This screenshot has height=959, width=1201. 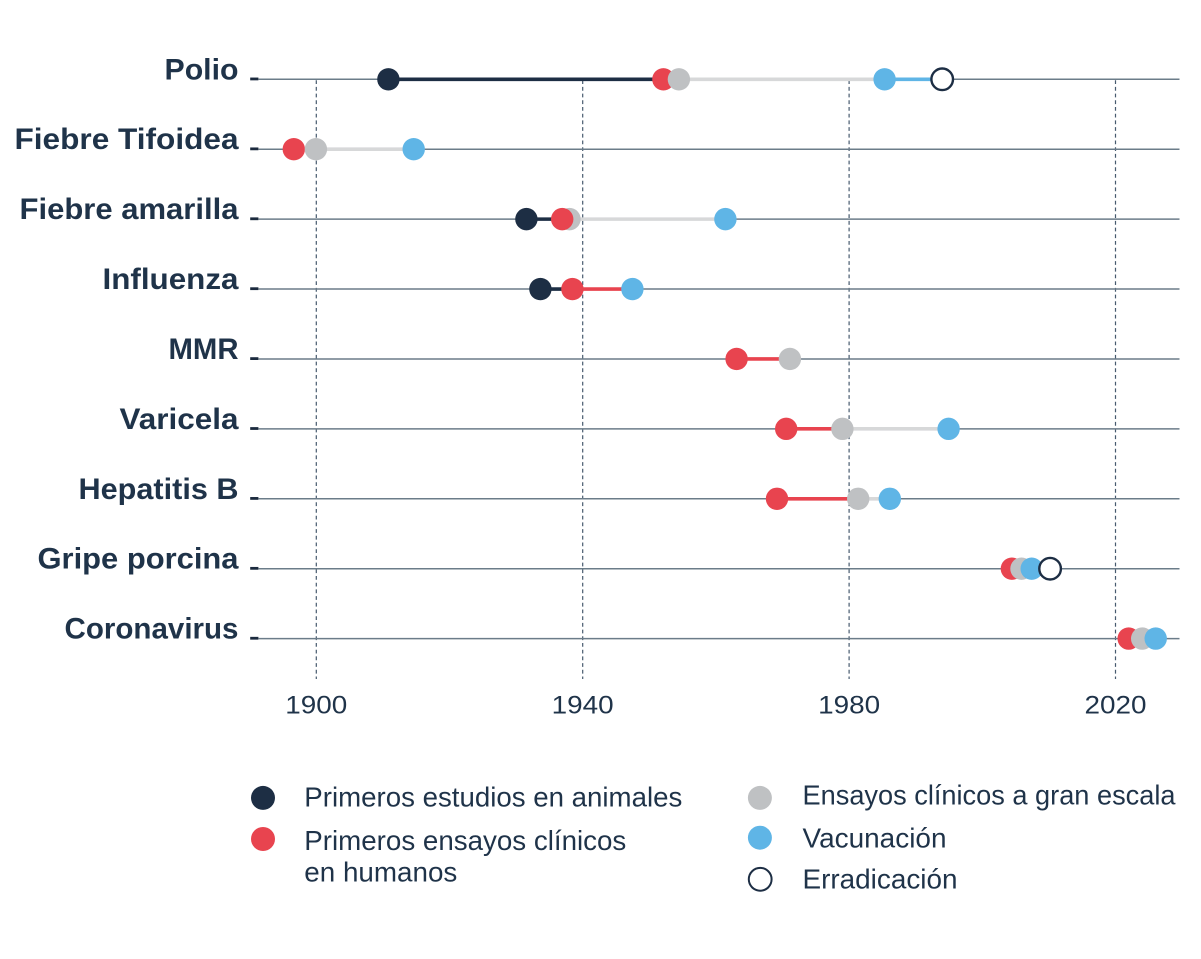 What do you see at coordinates (316, 705) in the screenshot?
I see `svg-text: 1900` at bounding box center [316, 705].